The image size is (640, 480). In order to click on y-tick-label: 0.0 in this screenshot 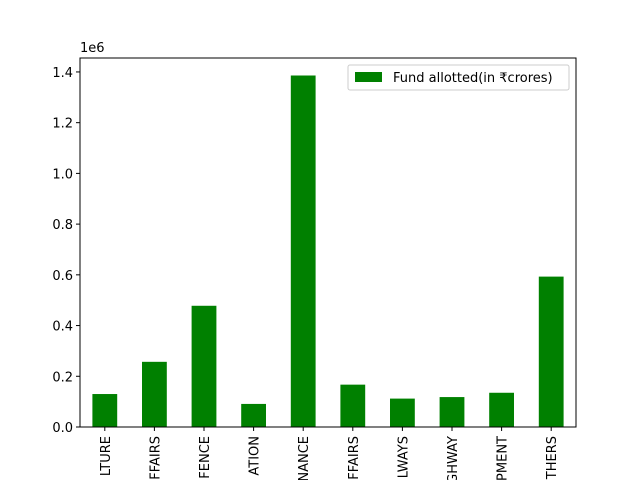, I will do `click(62, 428)`.